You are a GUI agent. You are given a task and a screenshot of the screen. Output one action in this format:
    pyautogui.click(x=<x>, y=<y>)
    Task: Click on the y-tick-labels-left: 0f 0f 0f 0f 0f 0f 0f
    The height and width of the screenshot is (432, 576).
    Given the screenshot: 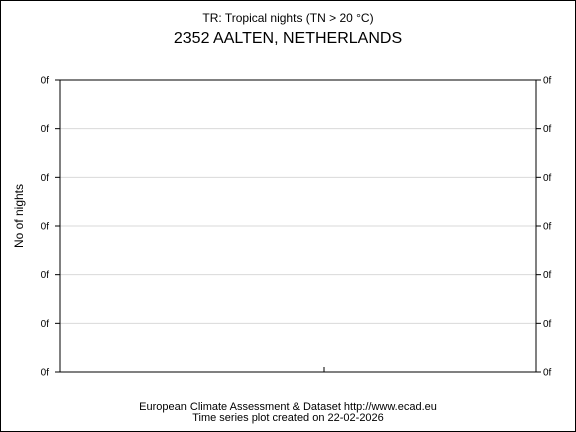 What is the action you would take?
    pyautogui.click(x=45, y=227)
    